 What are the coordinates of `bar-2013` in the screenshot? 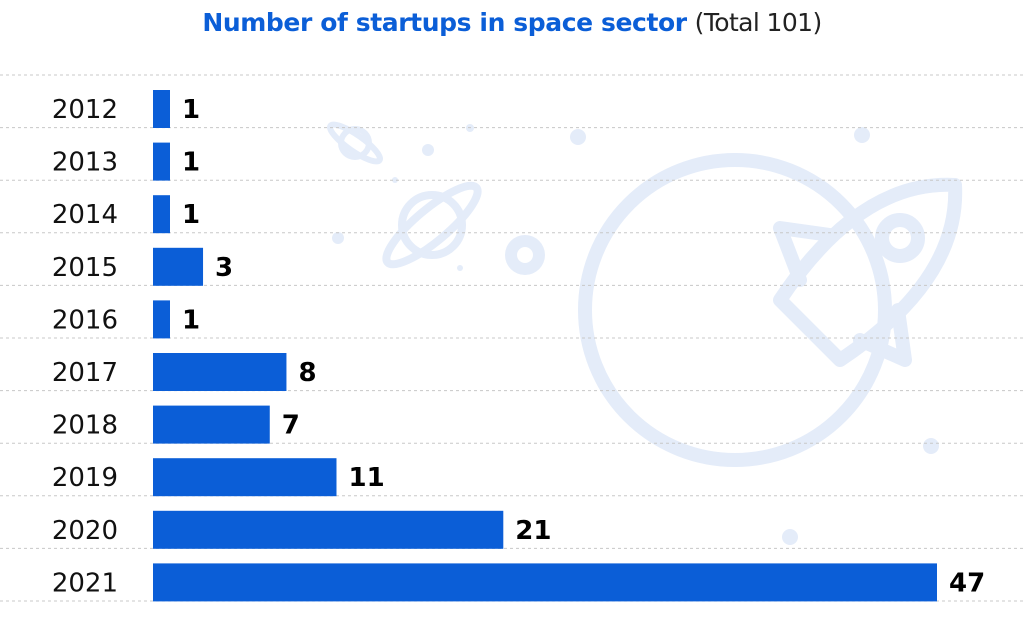 It's located at (161, 161).